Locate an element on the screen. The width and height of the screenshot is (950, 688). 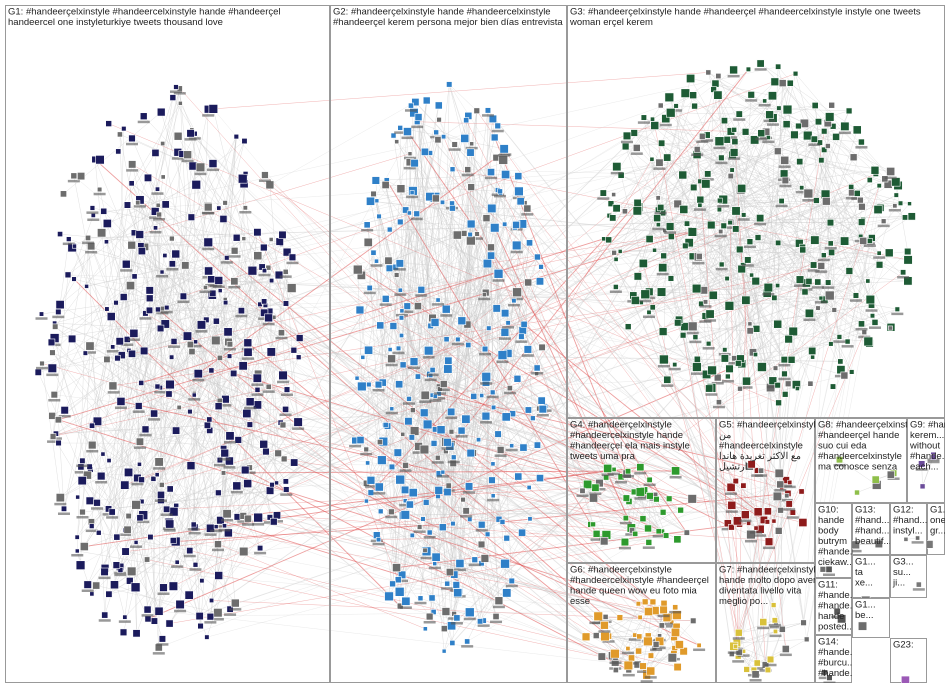
group-label: esse is located at coordinates (580, 601).